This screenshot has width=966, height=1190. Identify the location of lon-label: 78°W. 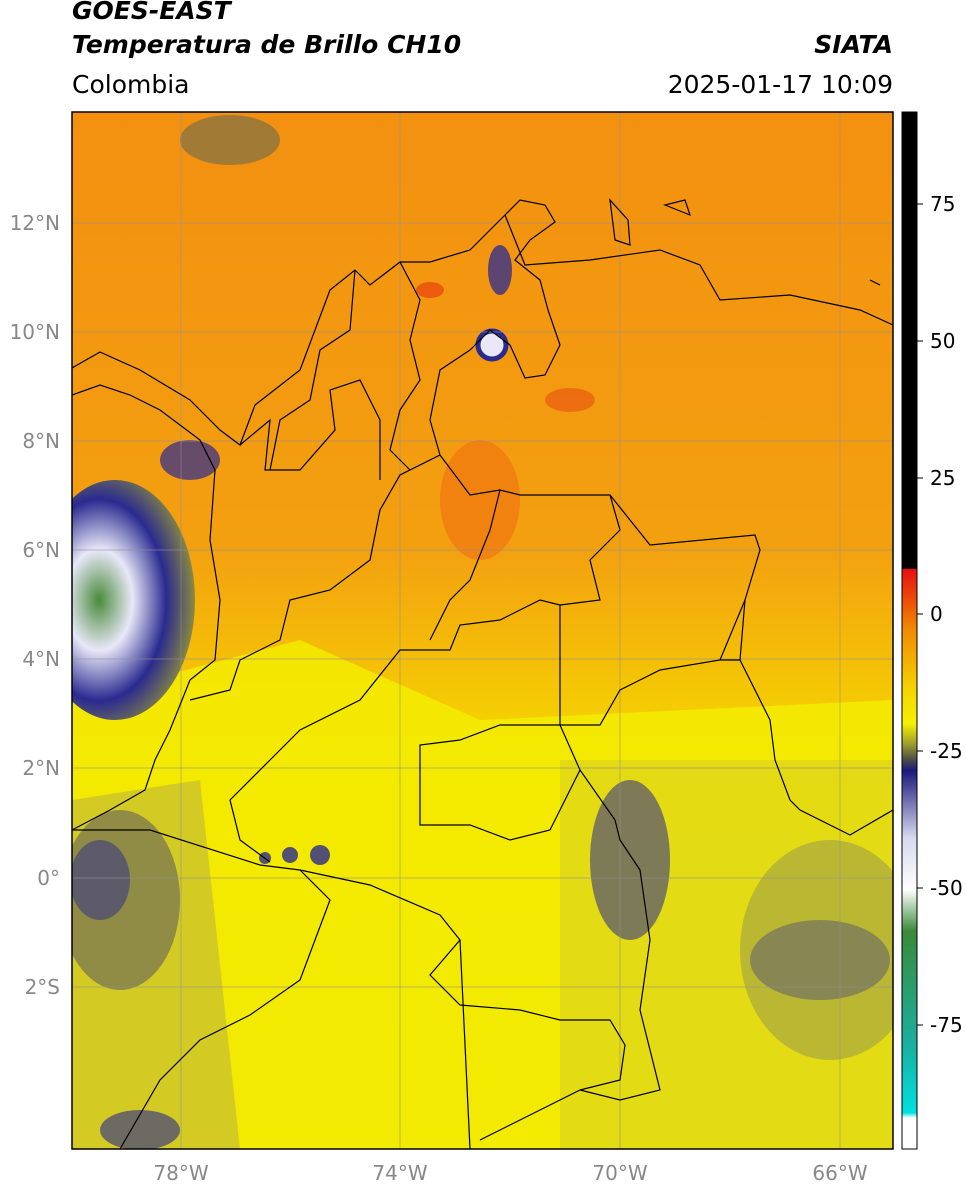
(180, 1173).